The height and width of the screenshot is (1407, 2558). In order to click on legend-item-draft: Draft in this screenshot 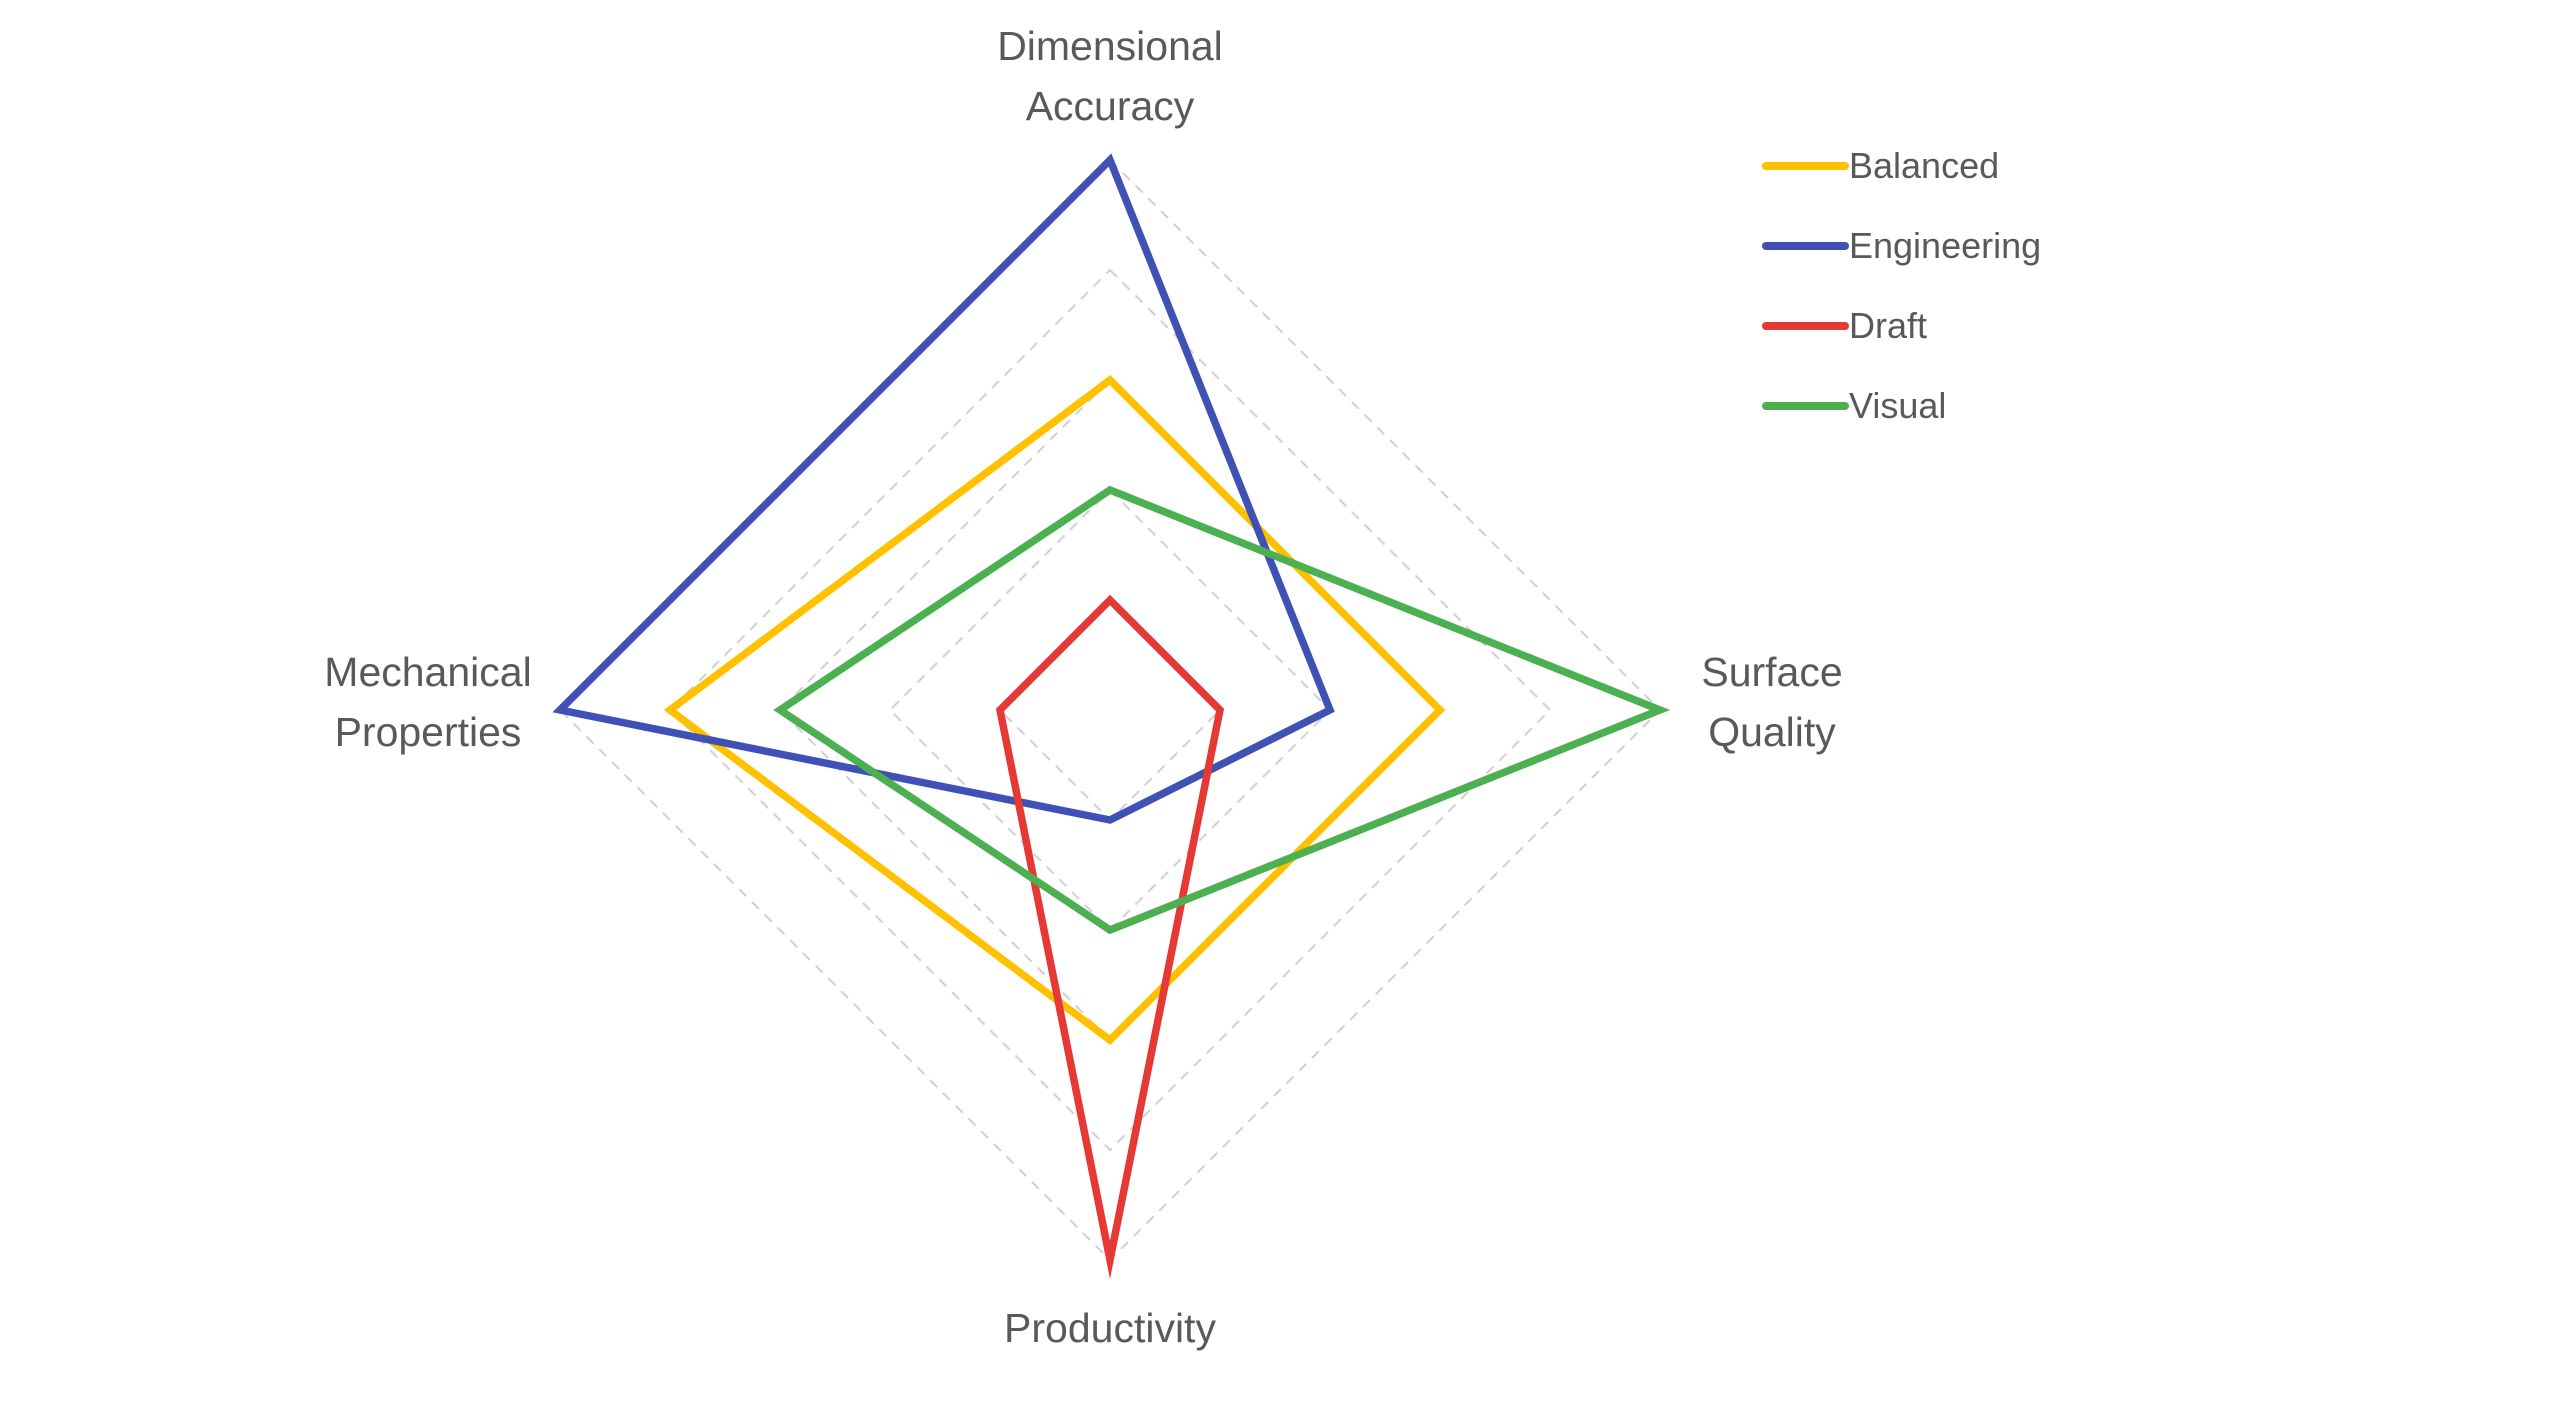, I will do `click(1844, 325)`.